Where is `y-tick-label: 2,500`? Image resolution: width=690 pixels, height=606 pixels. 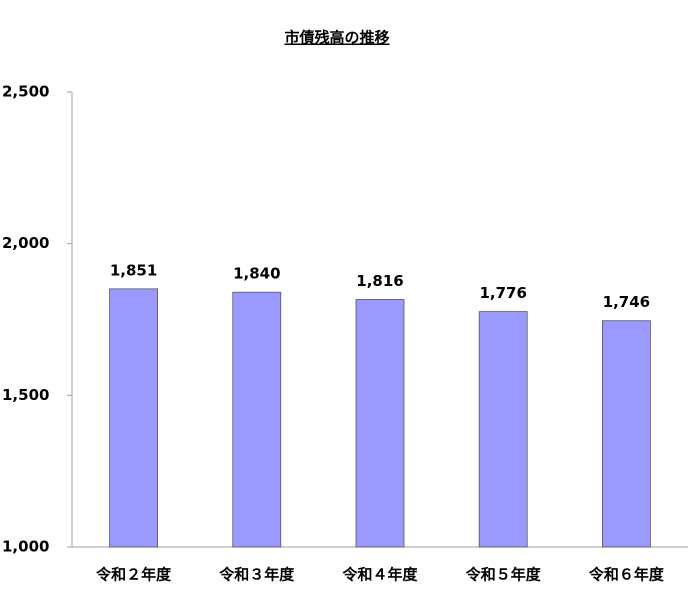 y-tick-label: 2,500 is located at coordinates (25, 92).